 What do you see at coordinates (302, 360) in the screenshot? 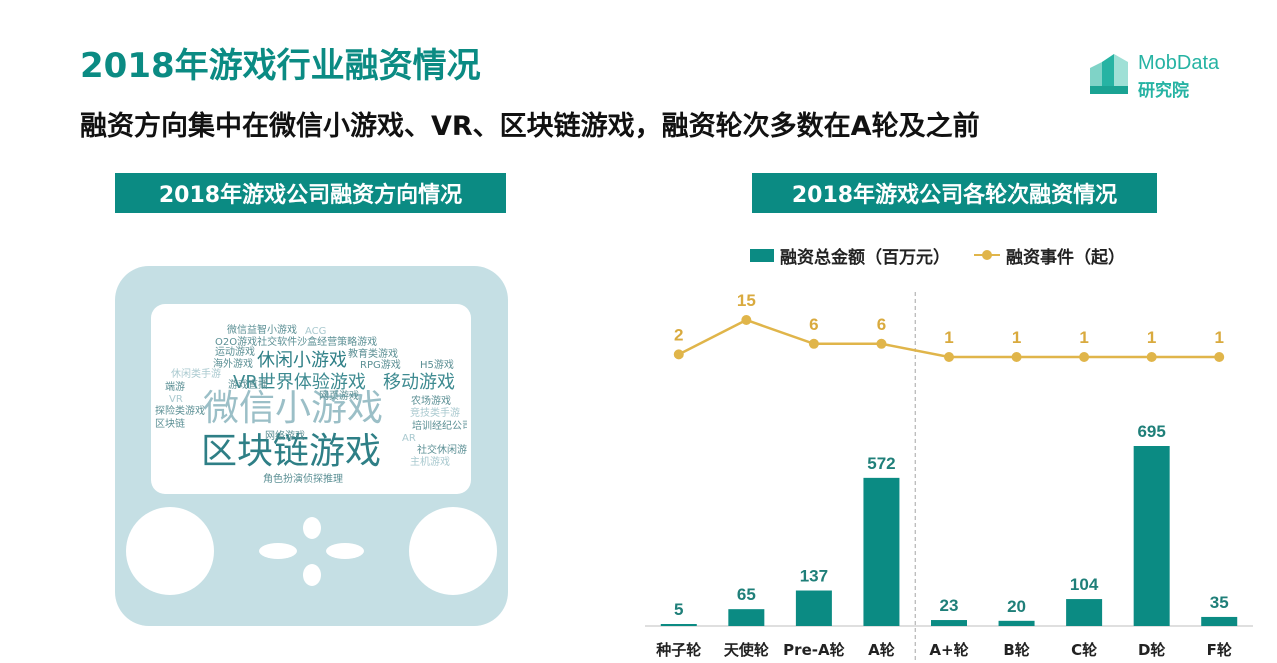
I see `word-cloud-term: 休闲小游戏` at bounding box center [302, 360].